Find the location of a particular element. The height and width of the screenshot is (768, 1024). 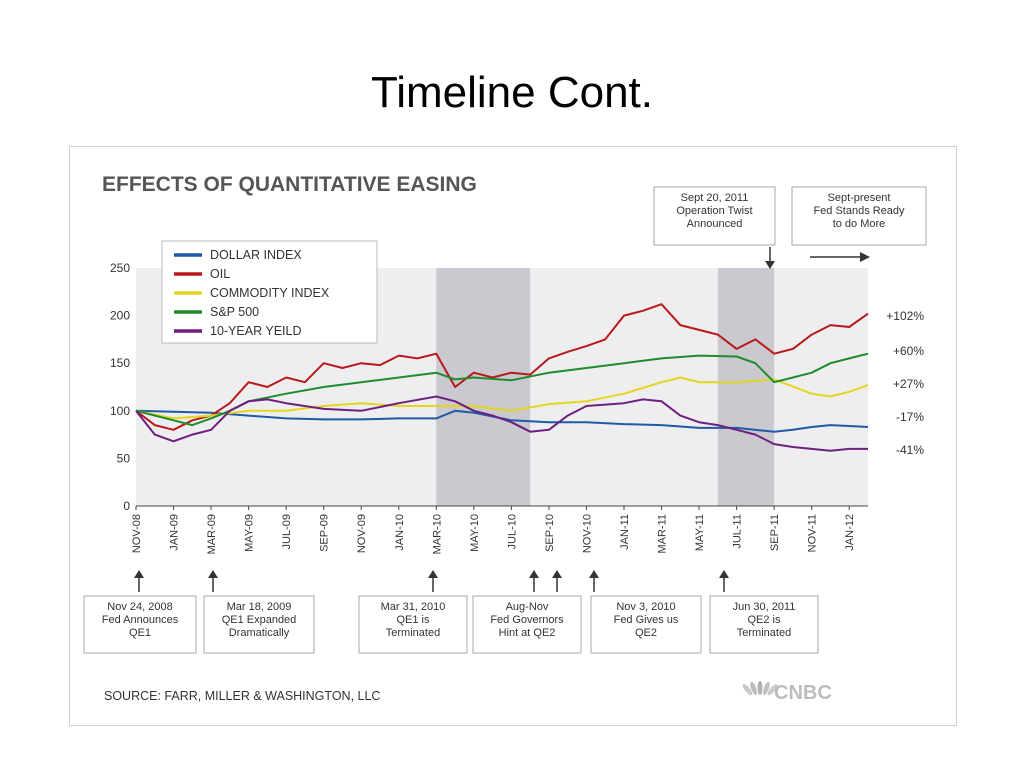

cnbc-logo-text: CNBC is located at coordinates (803, 693).